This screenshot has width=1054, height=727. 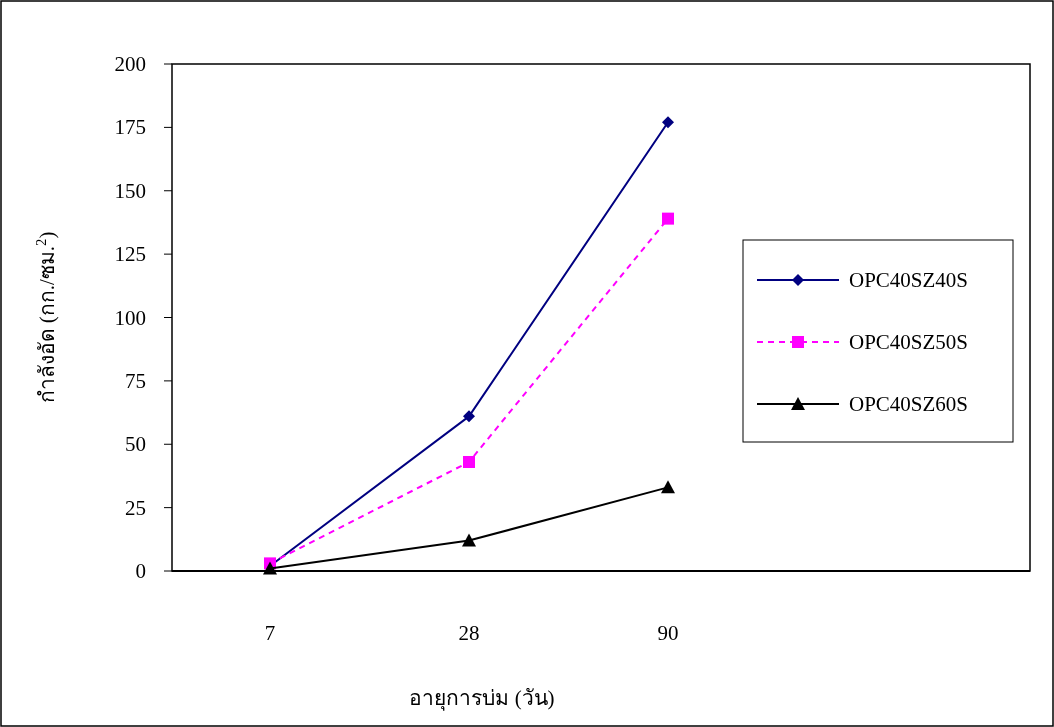 I want to click on y-tick-label: 100, so click(x=130, y=317).